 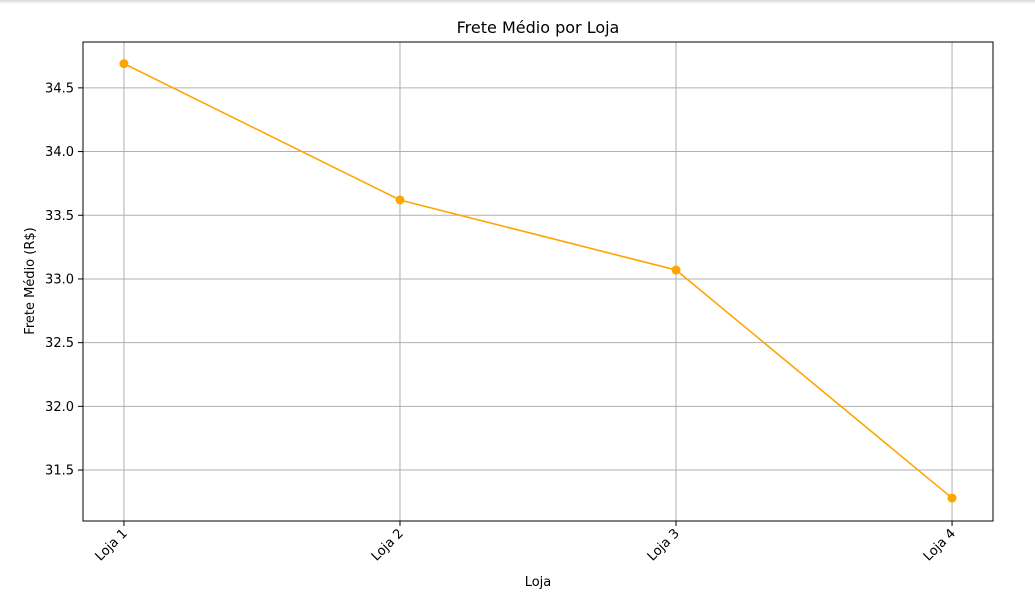 What do you see at coordinates (30, 280) in the screenshot?
I see `y-axis-label: Frete Médio (R$)` at bounding box center [30, 280].